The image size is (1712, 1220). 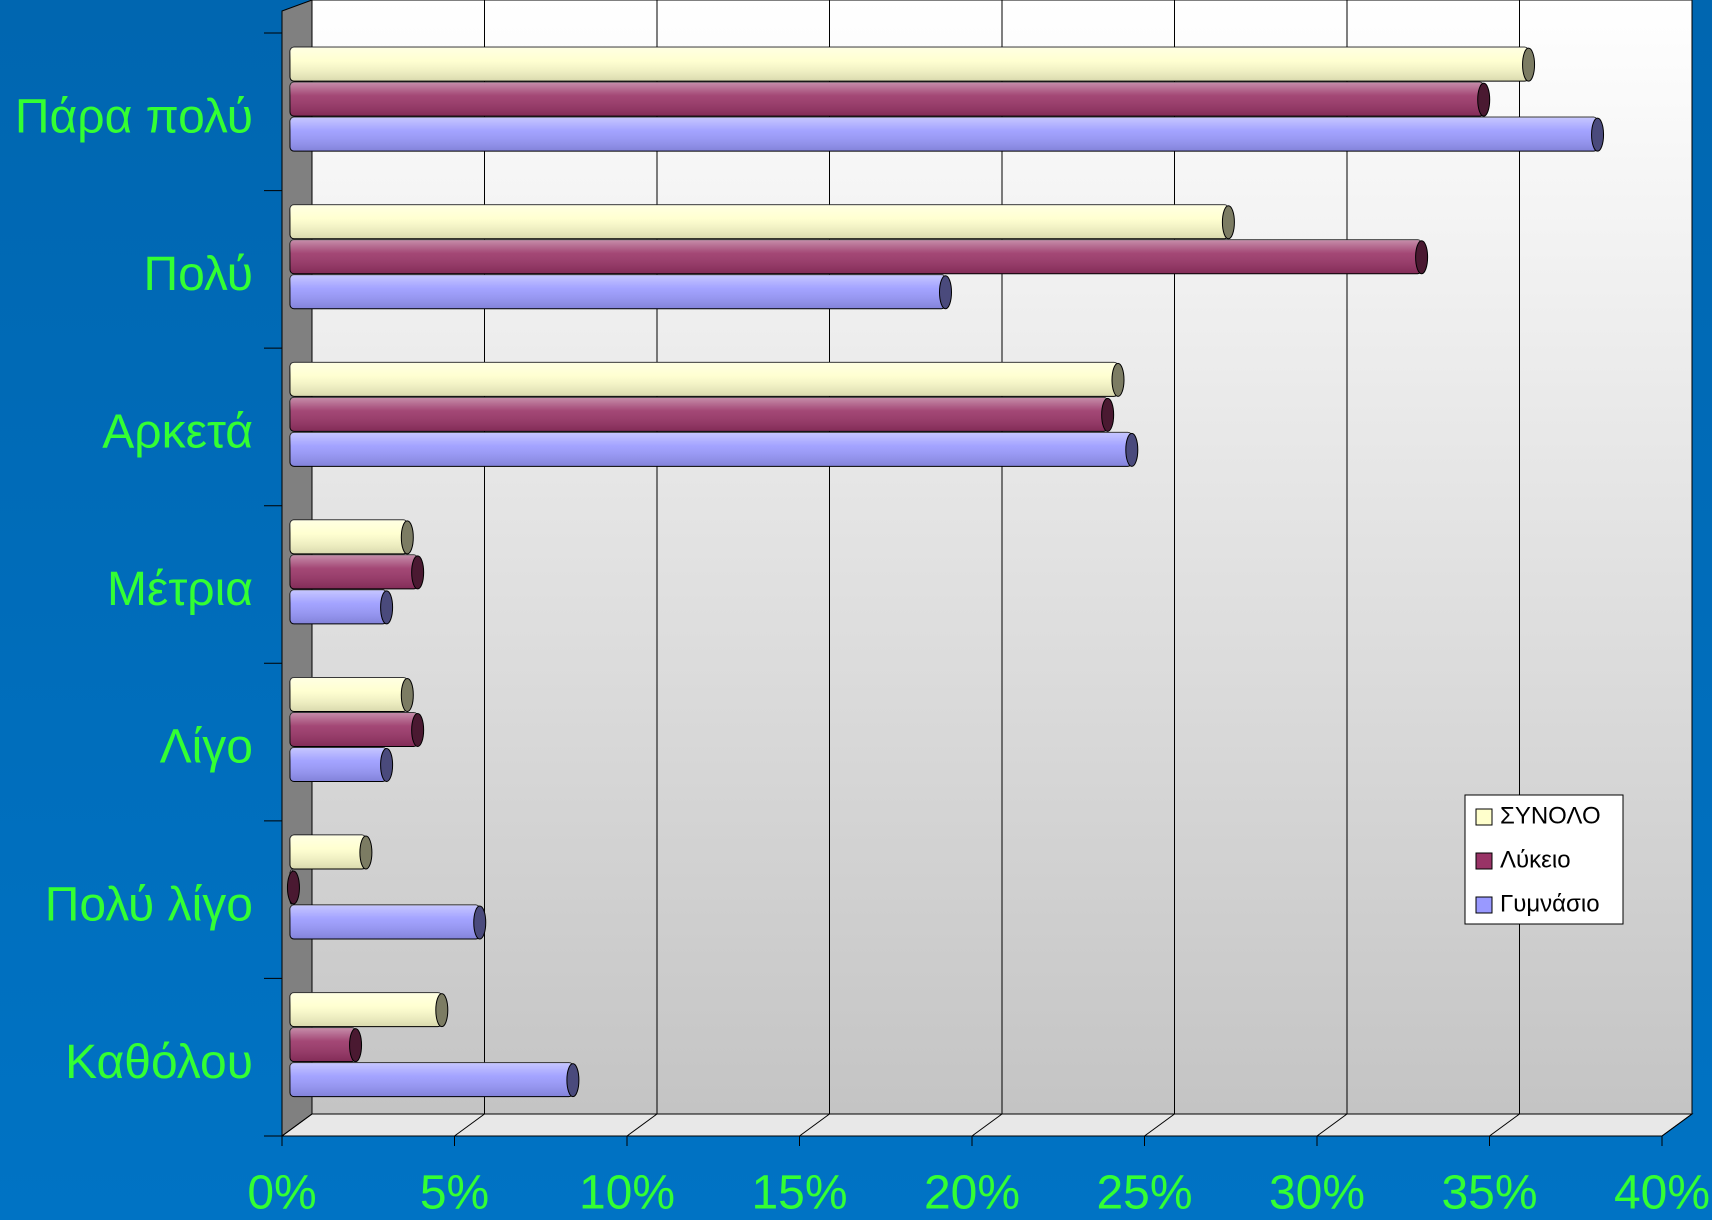 I want to click on y-tick-label: Πολύ, so click(x=198, y=274).